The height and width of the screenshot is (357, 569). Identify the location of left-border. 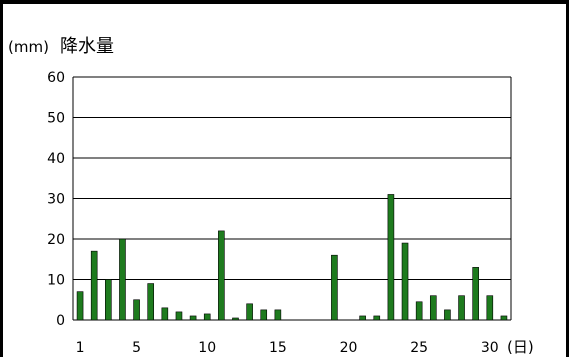
(1, 178).